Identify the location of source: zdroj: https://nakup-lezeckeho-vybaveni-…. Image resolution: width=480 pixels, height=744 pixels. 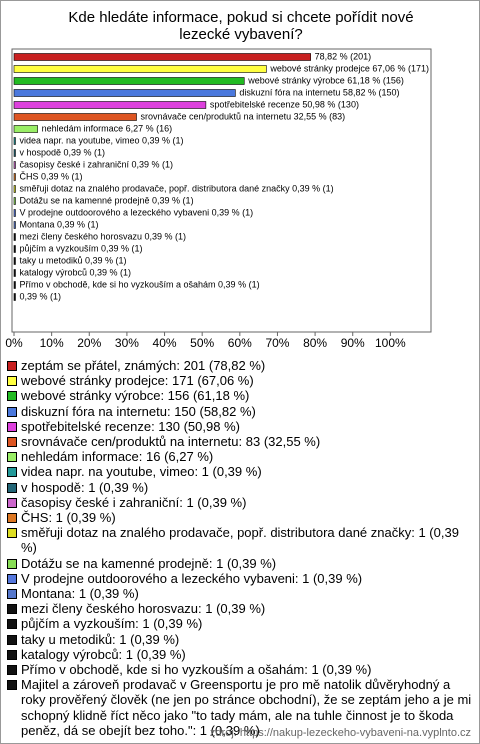
(340, 733).